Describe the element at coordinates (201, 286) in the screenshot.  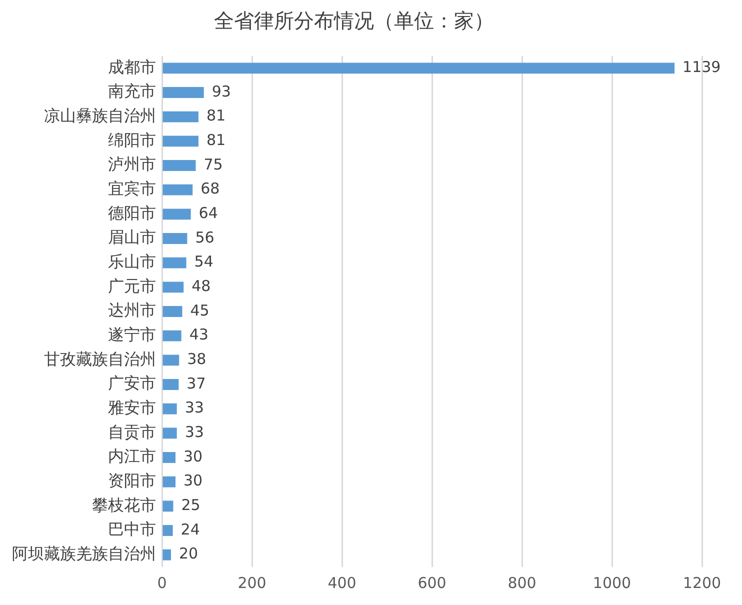
I see `data-label: 48` at that location.